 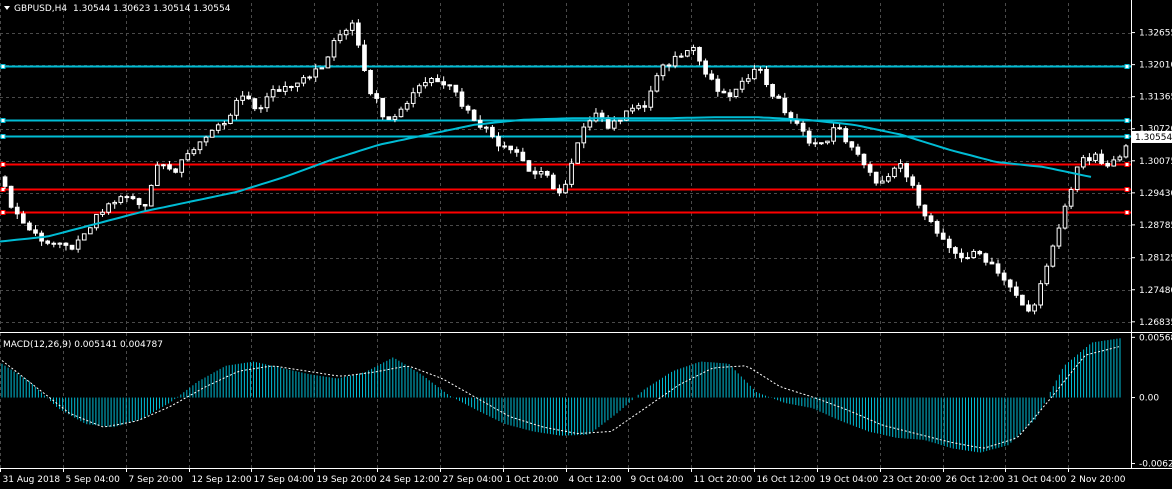 What do you see at coordinates (786, 480) in the screenshot?
I see `time-tick-label: 16 Oct 12:00` at bounding box center [786, 480].